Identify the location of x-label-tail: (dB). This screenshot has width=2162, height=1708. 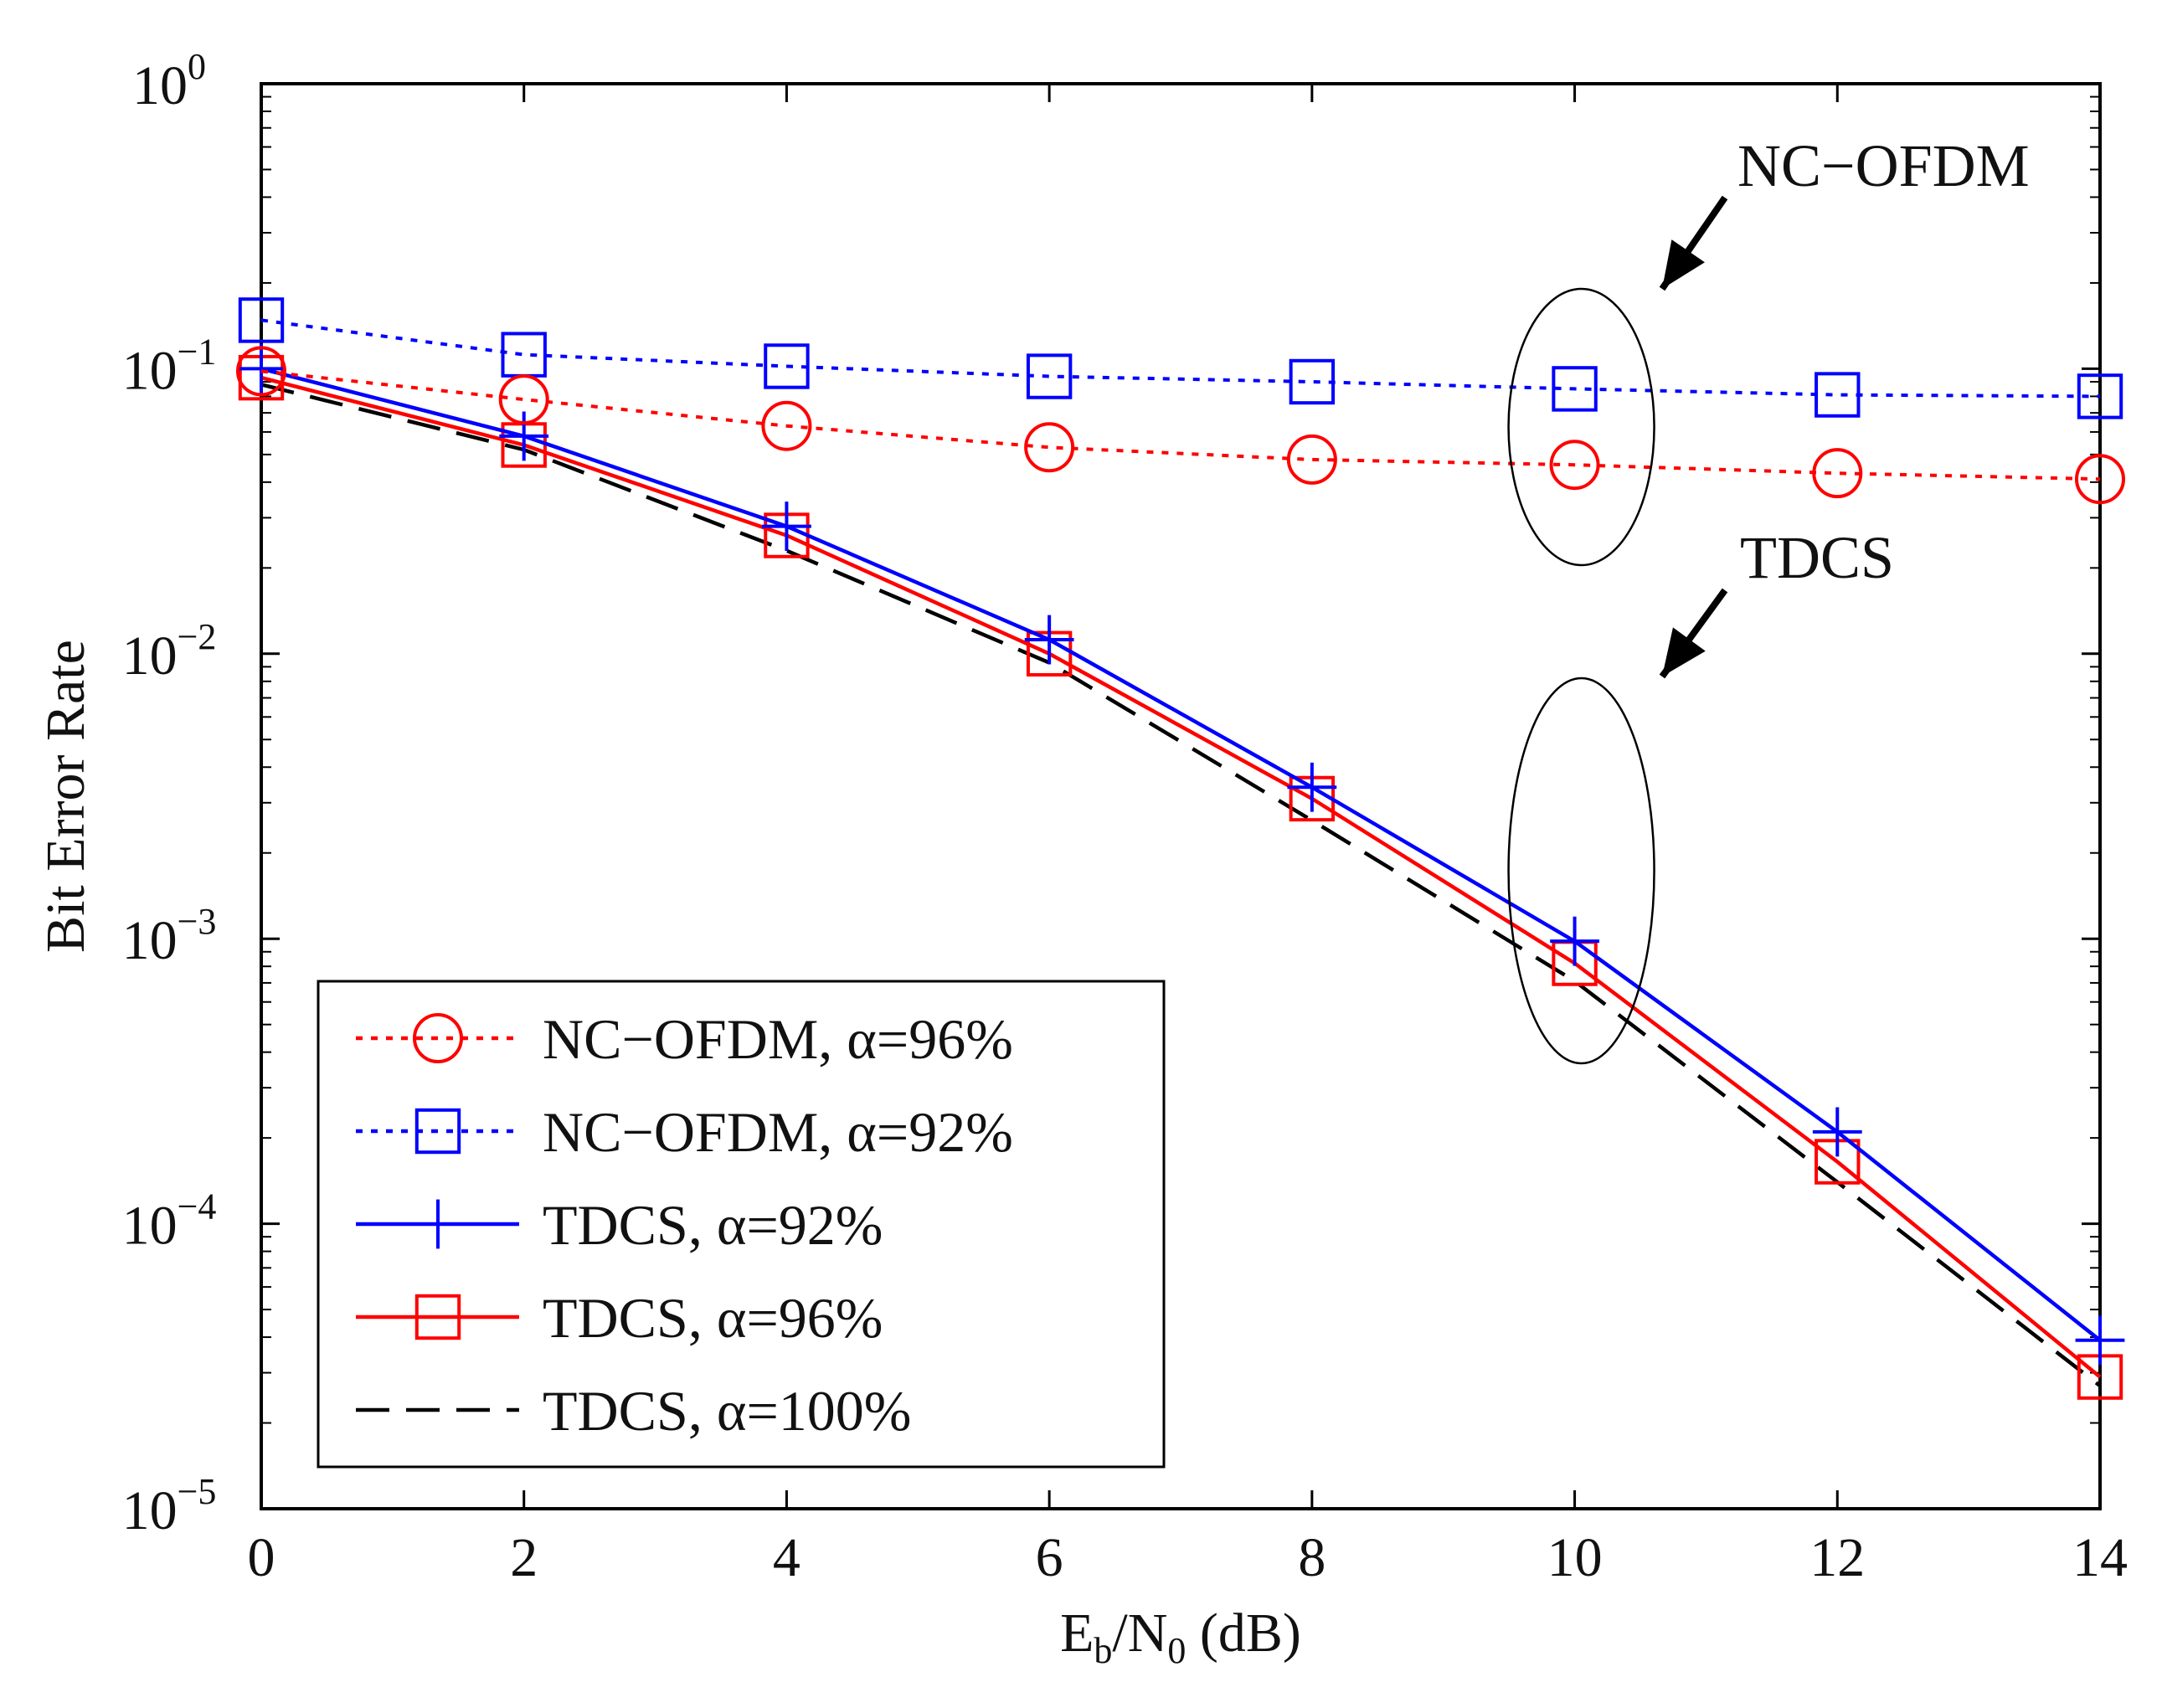
(1243, 1633).